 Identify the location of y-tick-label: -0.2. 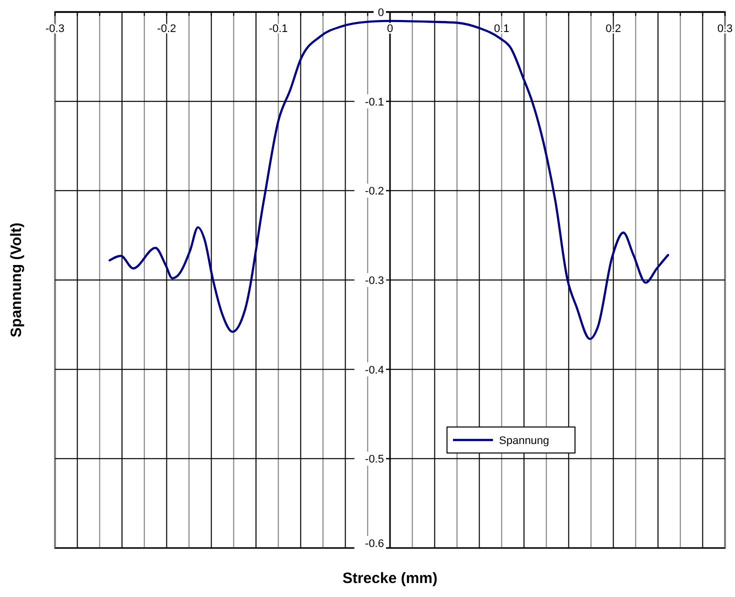
(374, 192).